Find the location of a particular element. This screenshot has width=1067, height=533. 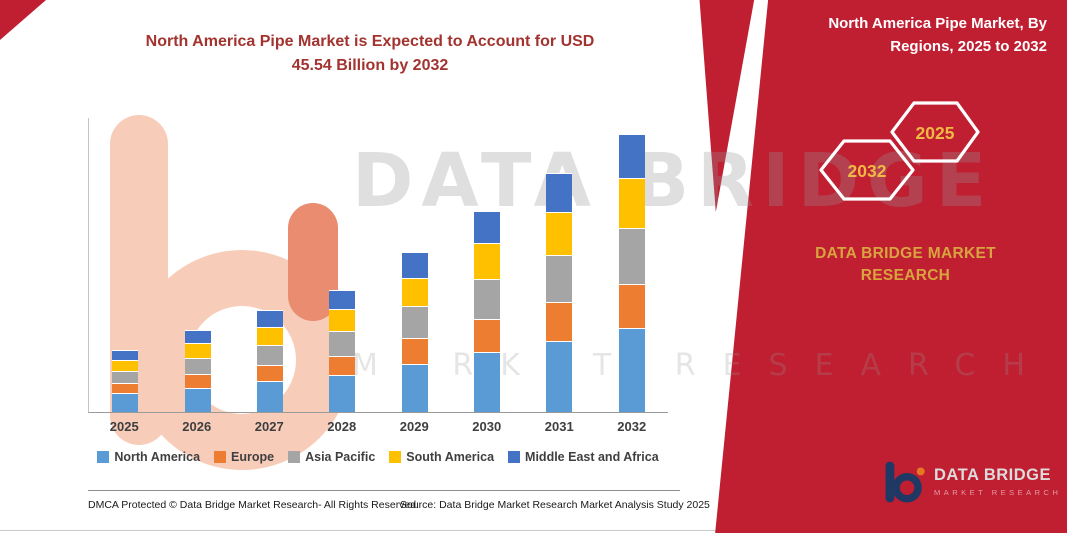

brand-wordmark: DATA BRIDGE MARKET RESEARCH is located at coordinates (905, 265).